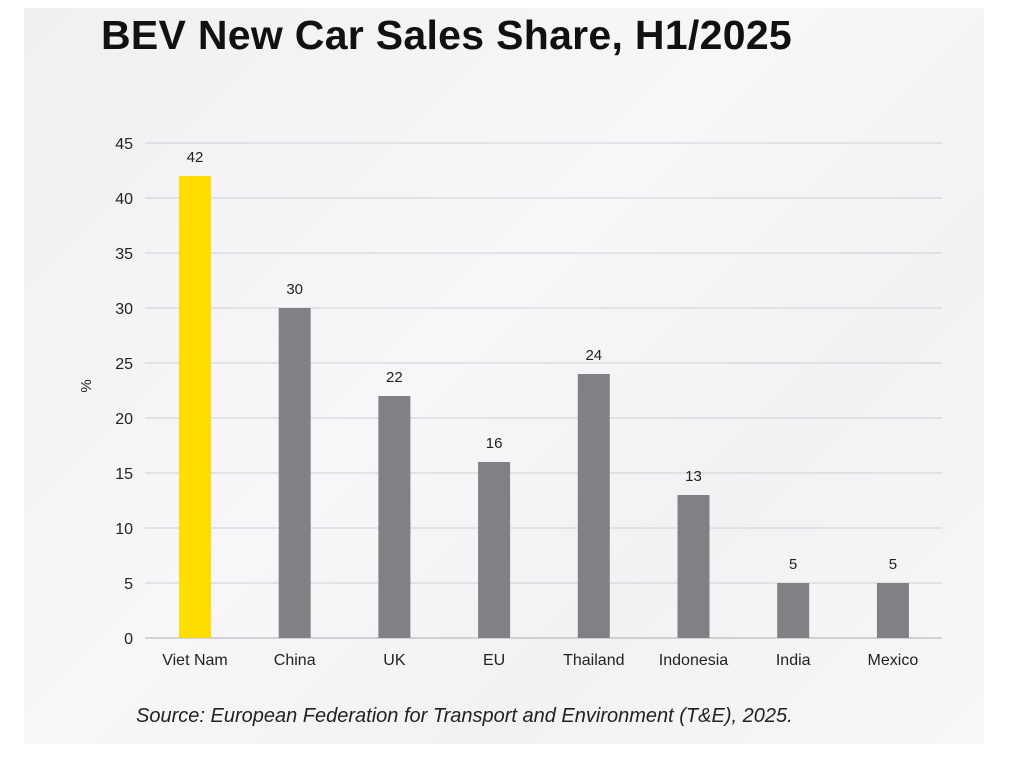 This screenshot has width=1010, height=762. I want to click on bar-viet-nam, so click(195, 407).